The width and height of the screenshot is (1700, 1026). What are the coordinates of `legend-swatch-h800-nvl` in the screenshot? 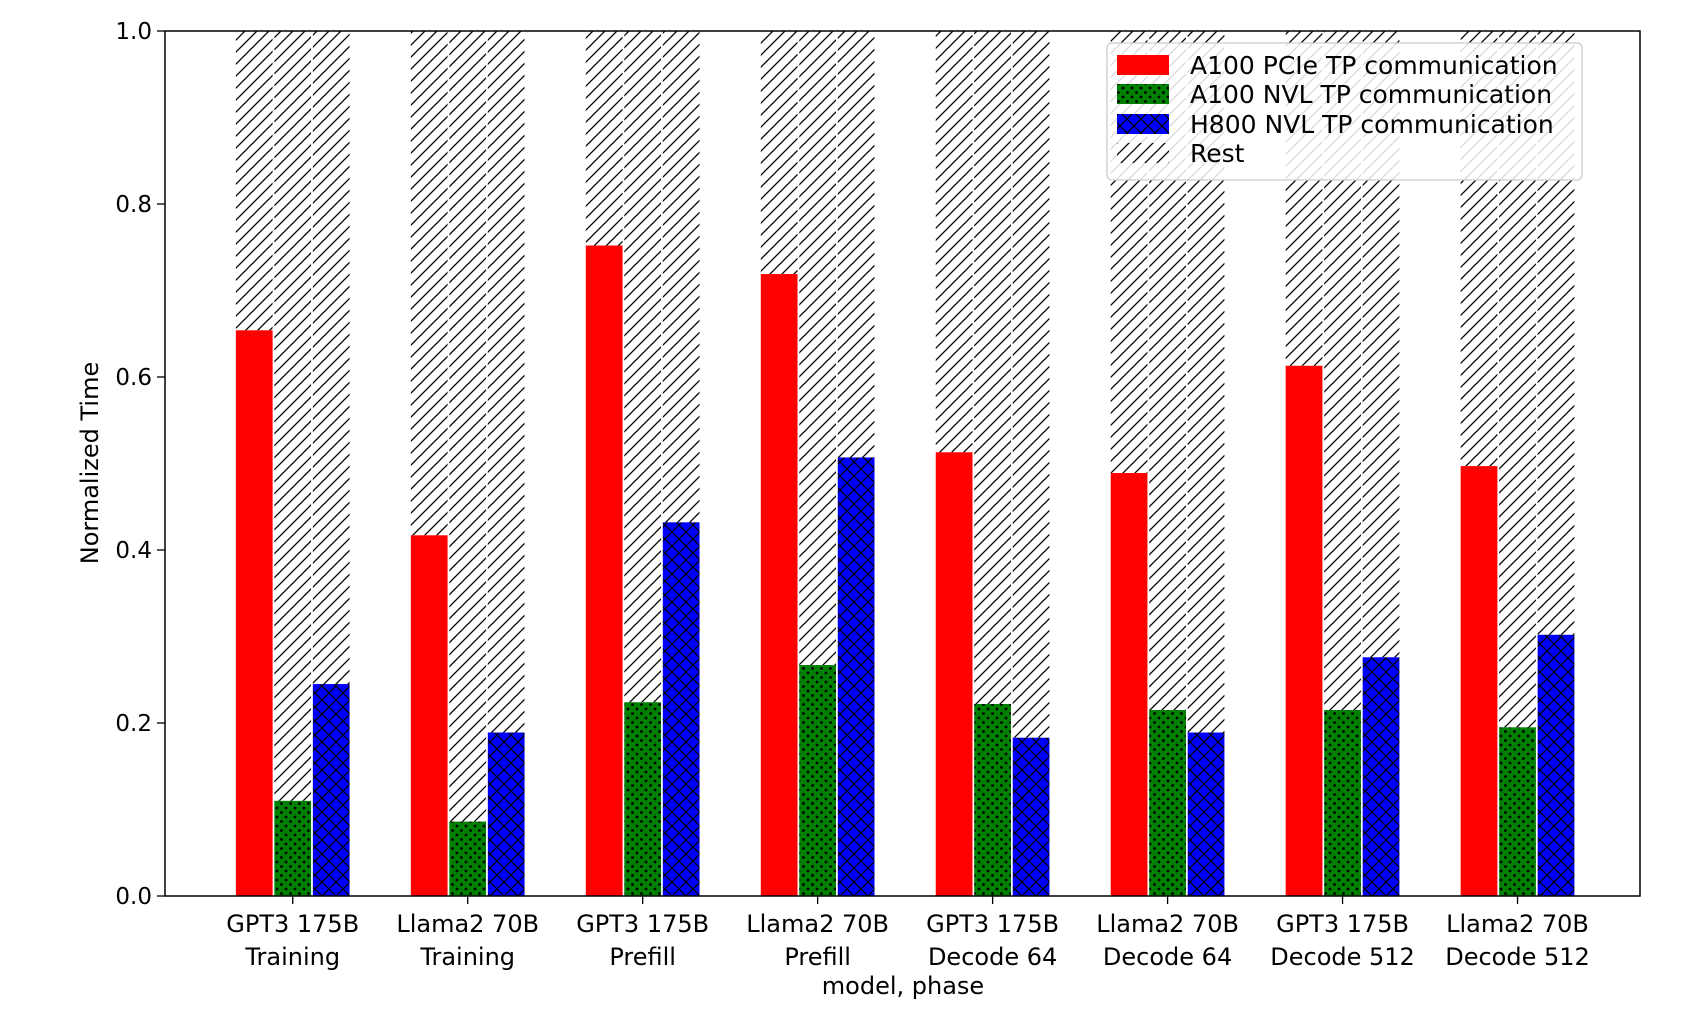 It's located at (1143, 124).